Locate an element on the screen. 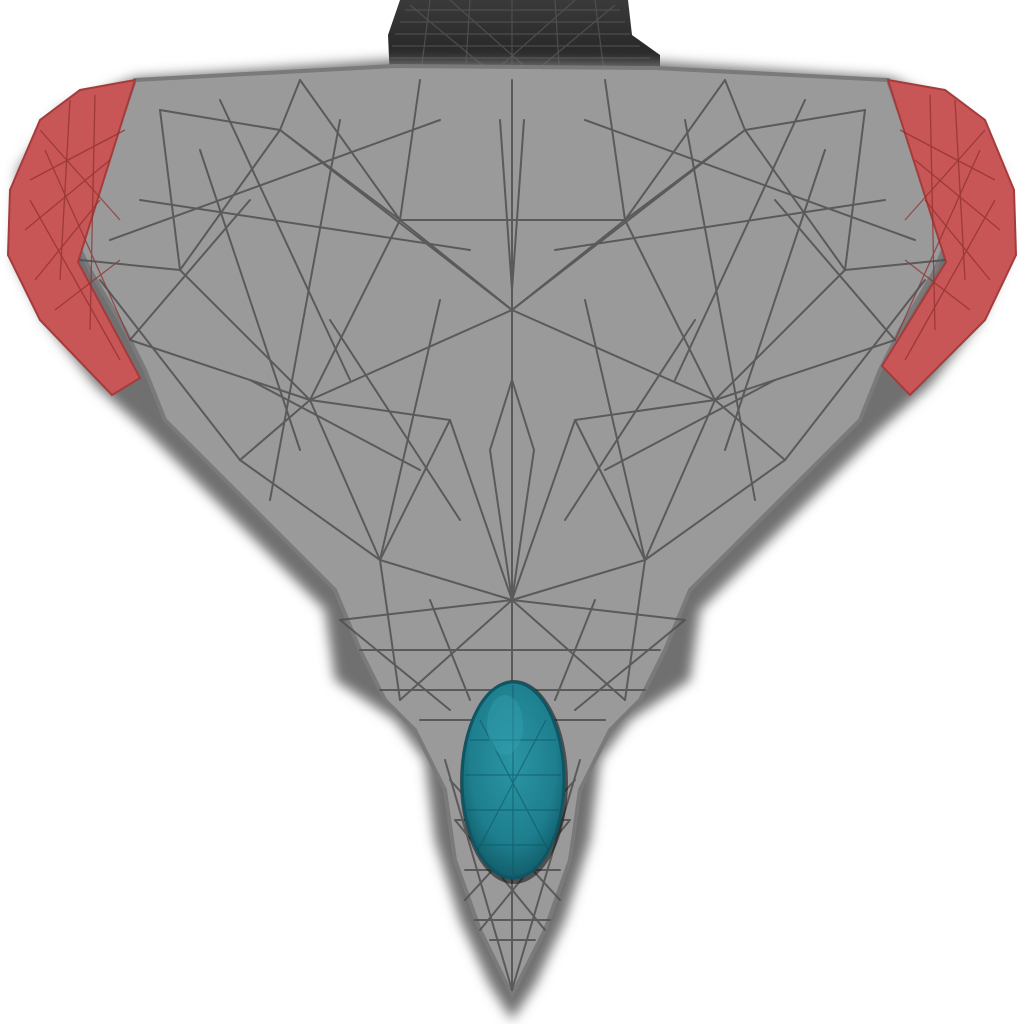 This screenshot has height=1024, width=1024. engine-housing is located at coordinates (524, 40).